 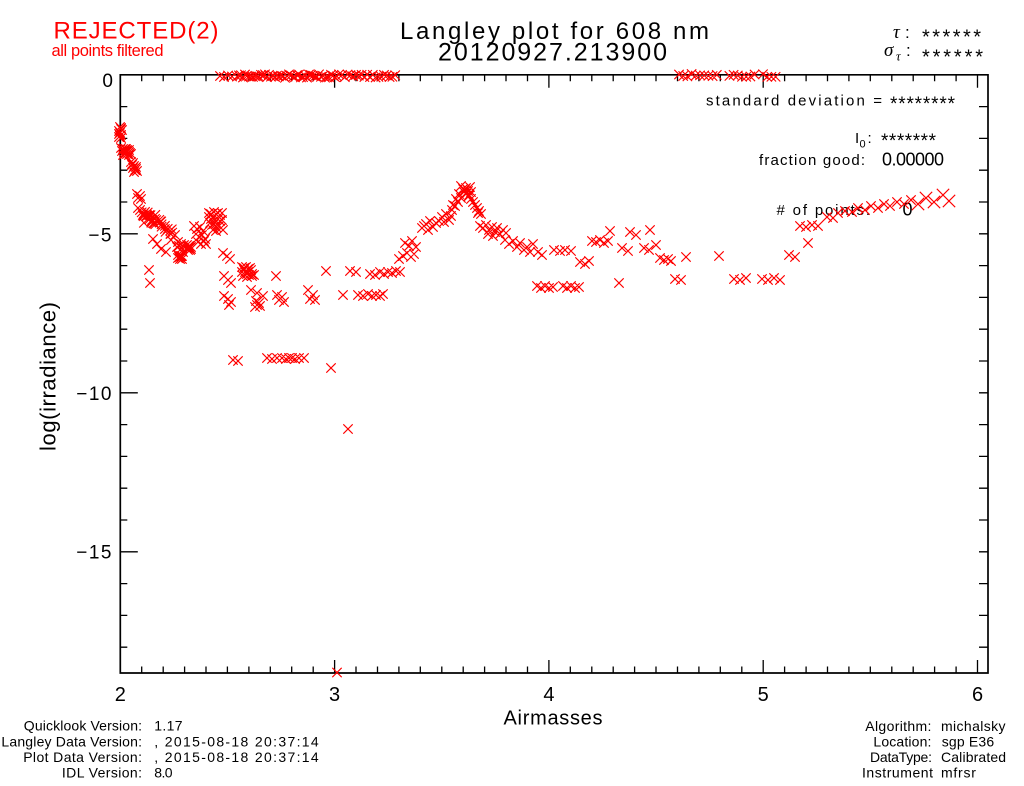 What do you see at coordinates (897, 772) in the screenshot?
I see `svg-text: Instrument` at bounding box center [897, 772].